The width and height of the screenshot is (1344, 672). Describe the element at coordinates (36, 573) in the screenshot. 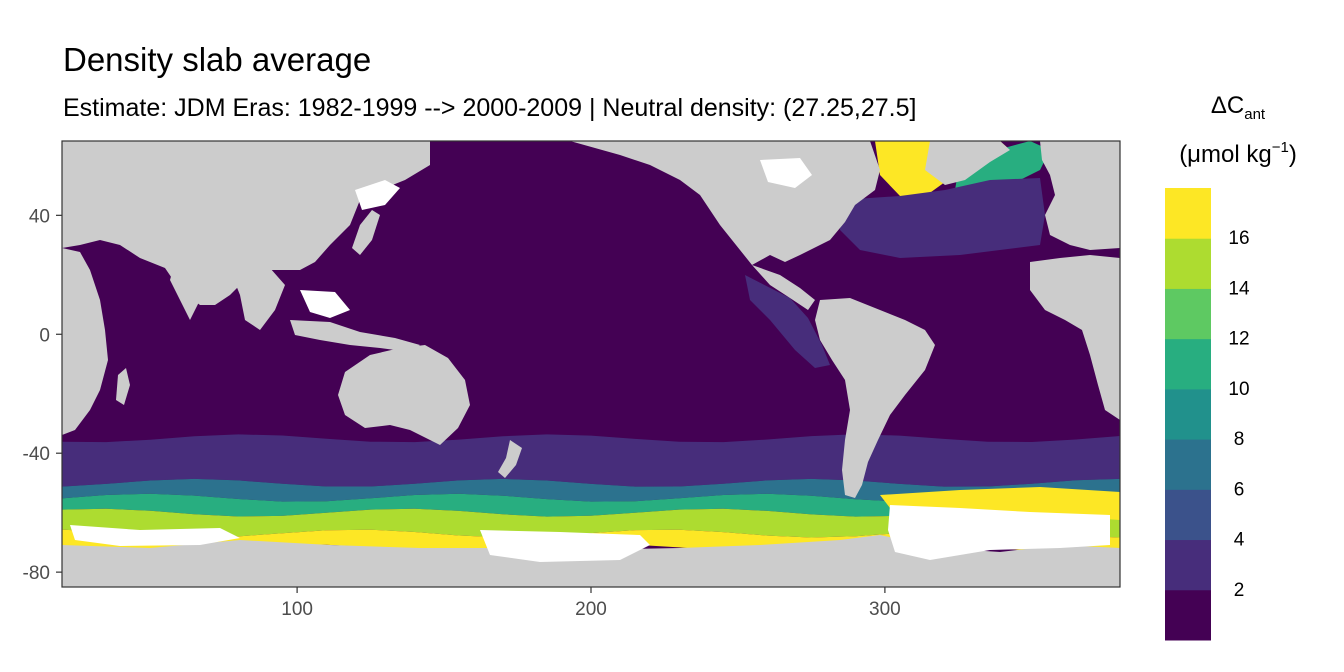

I see `y-tick-label: -80` at that location.